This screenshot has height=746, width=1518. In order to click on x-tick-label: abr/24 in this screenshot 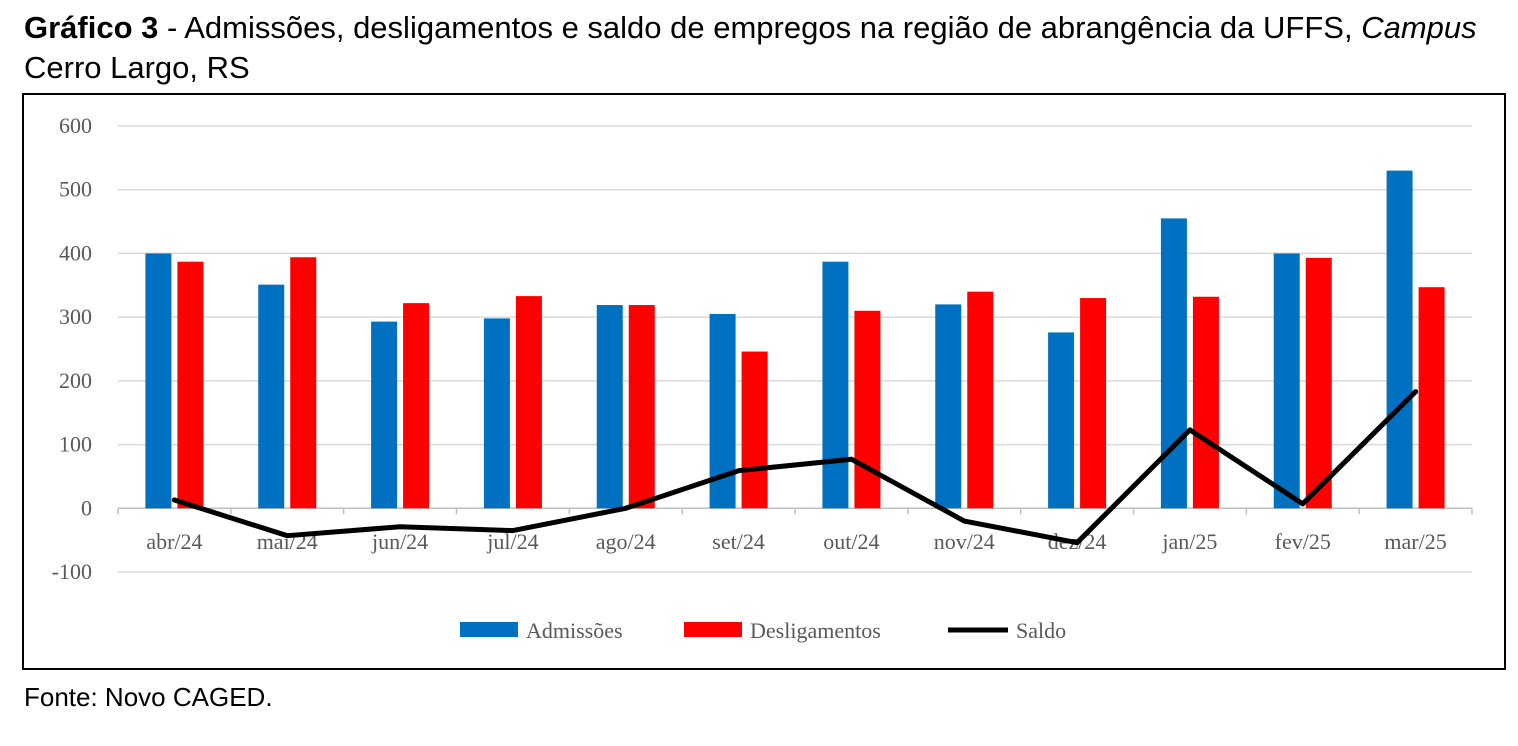, I will do `click(174, 541)`.